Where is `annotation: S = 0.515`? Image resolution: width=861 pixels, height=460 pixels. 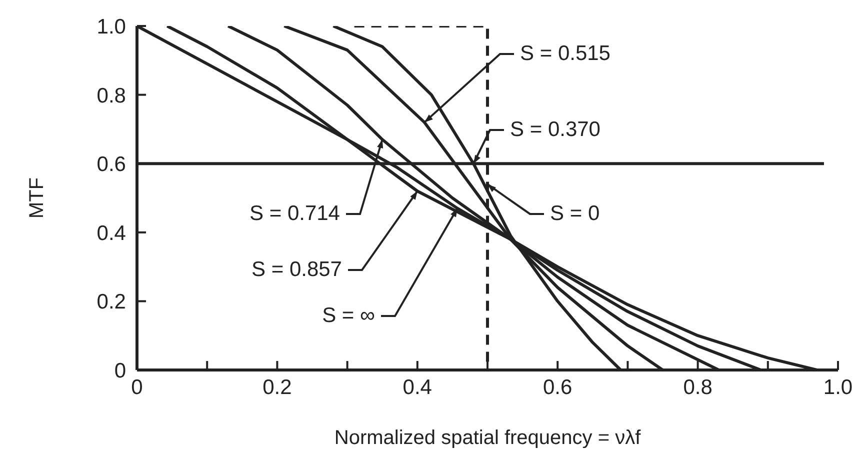 annotation: S = 0.515 is located at coordinates (565, 53).